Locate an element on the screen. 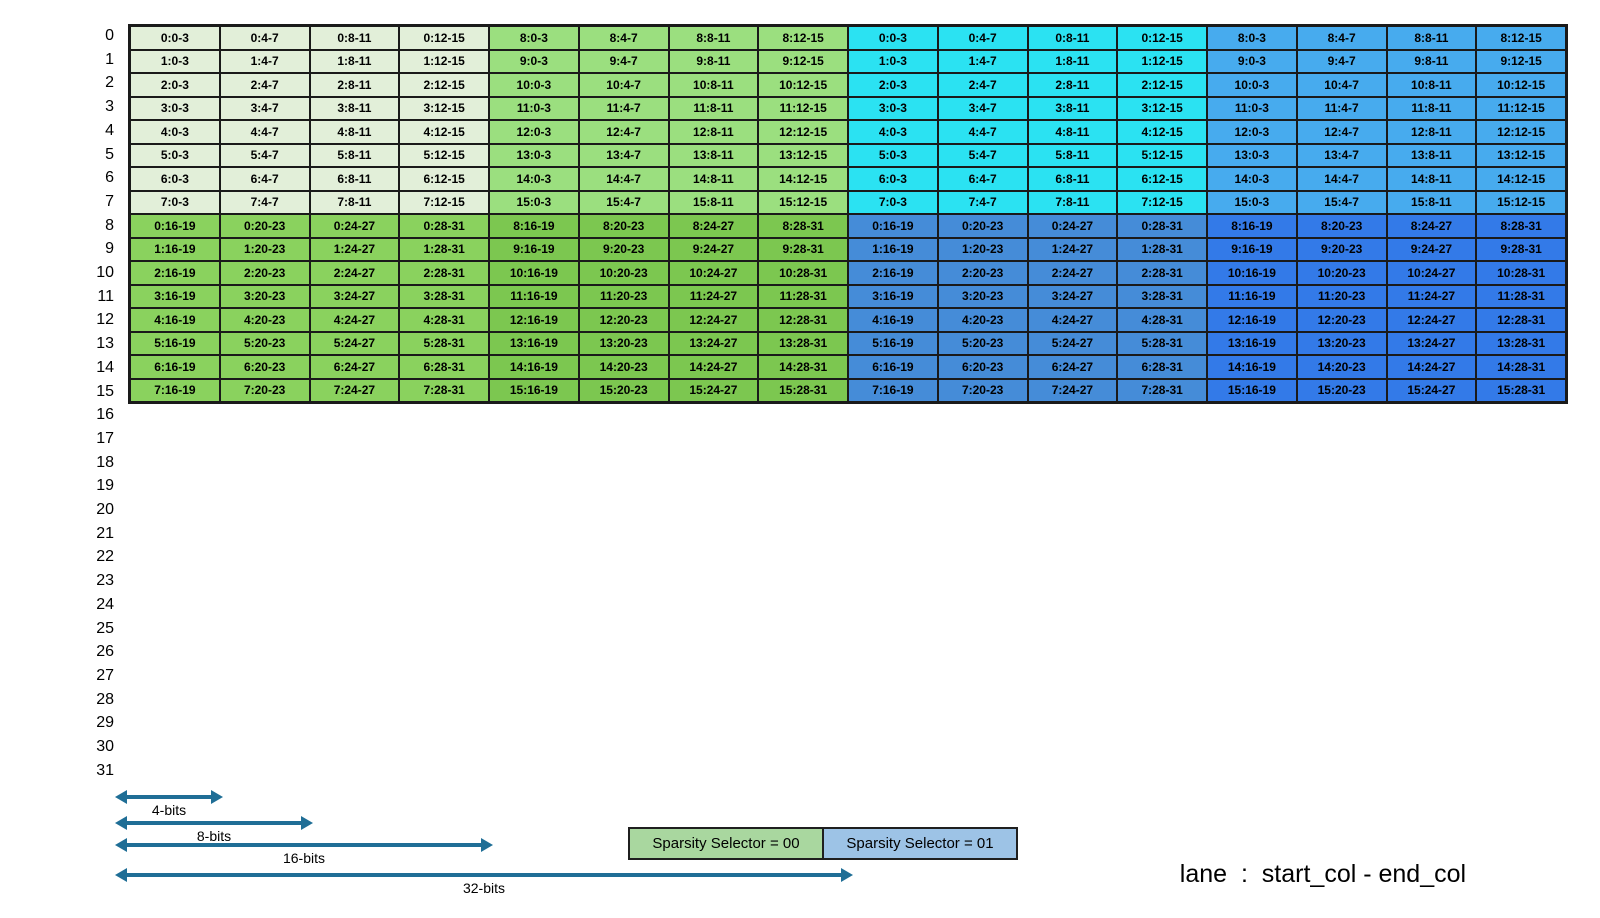 The height and width of the screenshot is (918, 1600). row-label: 30 is located at coordinates (105, 746).